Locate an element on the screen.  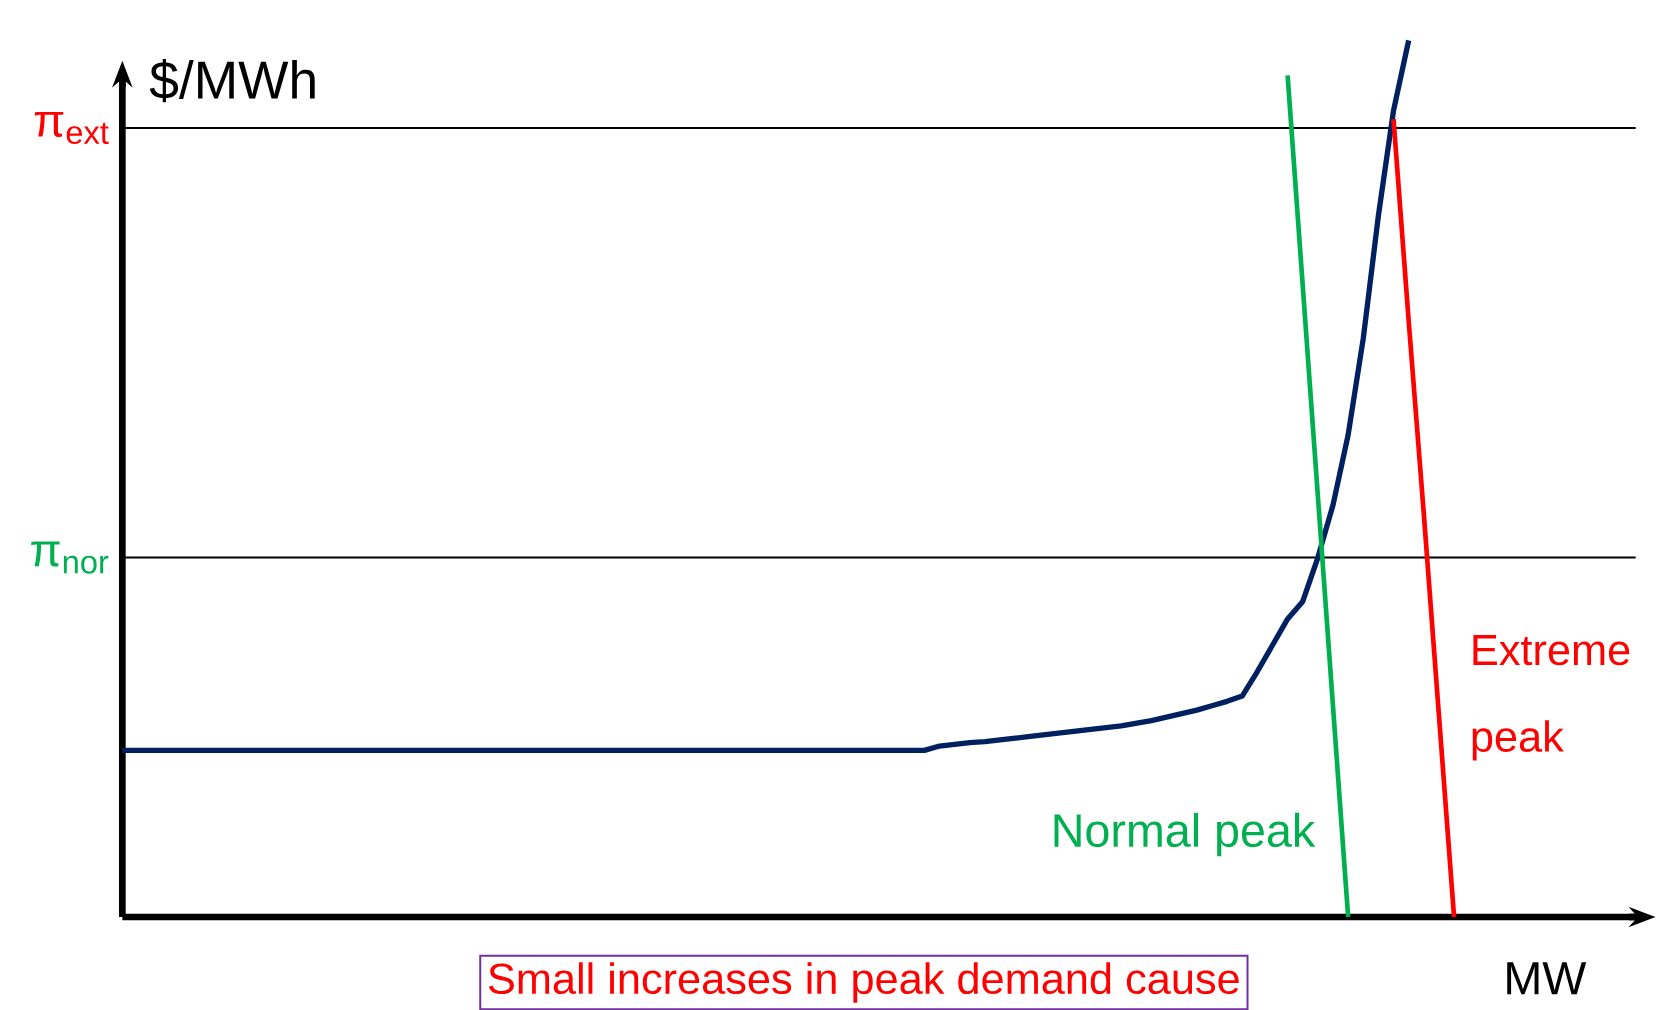
ref-line-label: π$_{nor}$ is located at coordinates (70, 557).